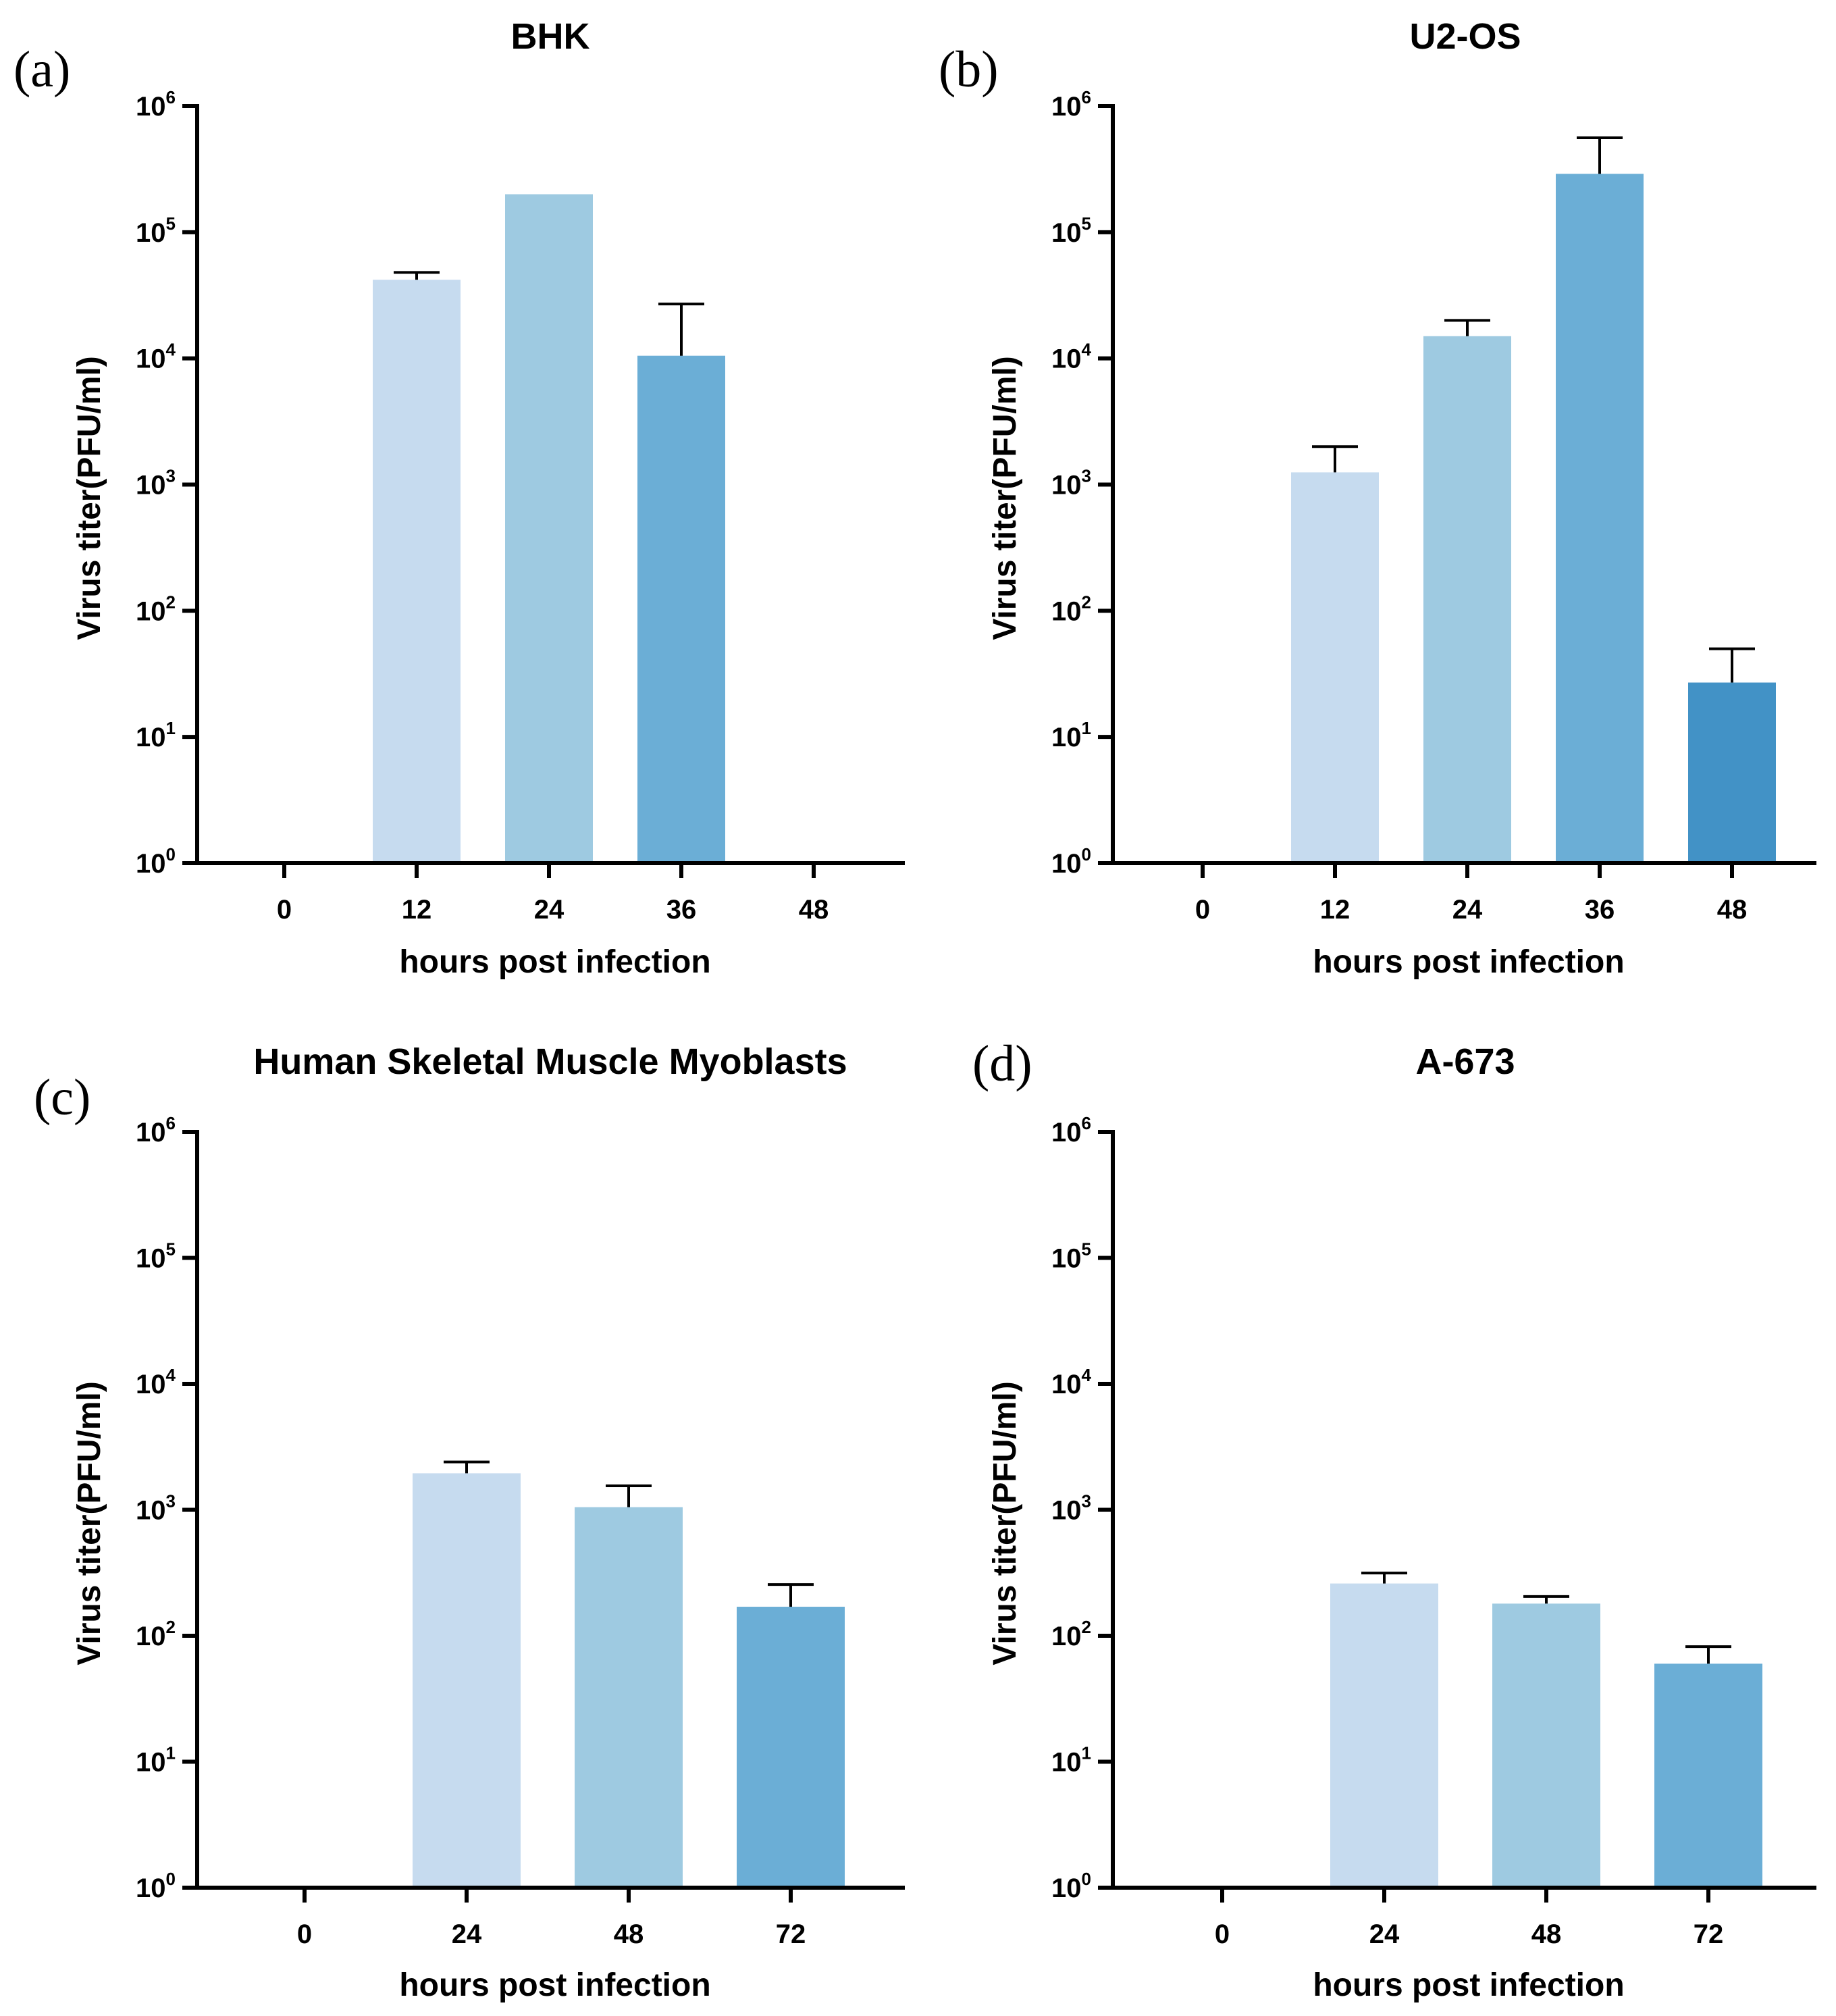 Image resolution: width=1836 pixels, height=2016 pixels. I want to click on chart-title: A-673, so click(1465, 1061).